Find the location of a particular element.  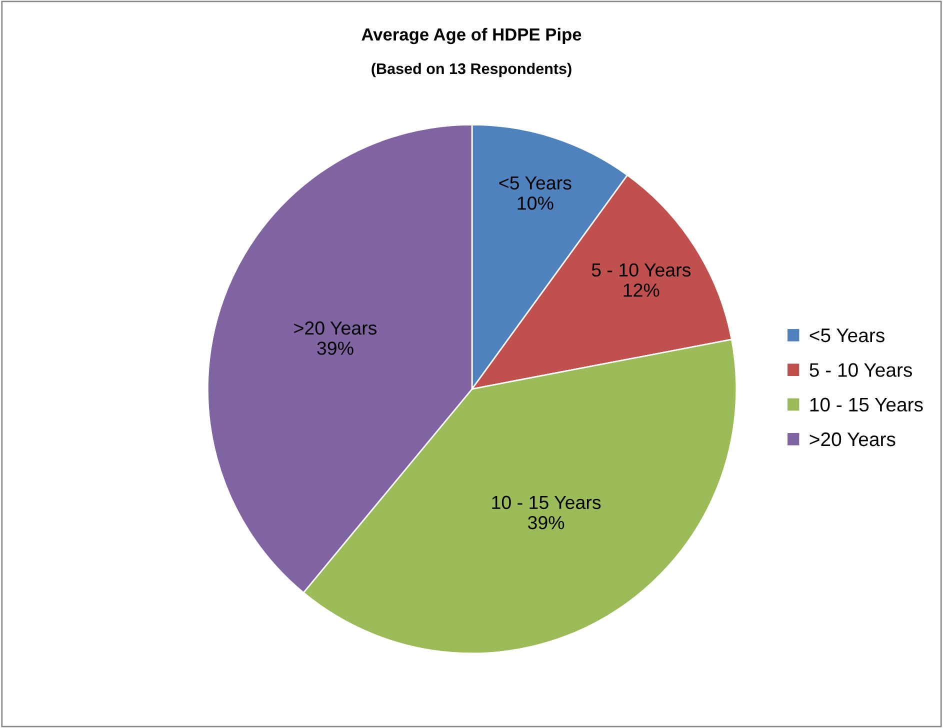

legend-label: >20 Years is located at coordinates (853, 439).